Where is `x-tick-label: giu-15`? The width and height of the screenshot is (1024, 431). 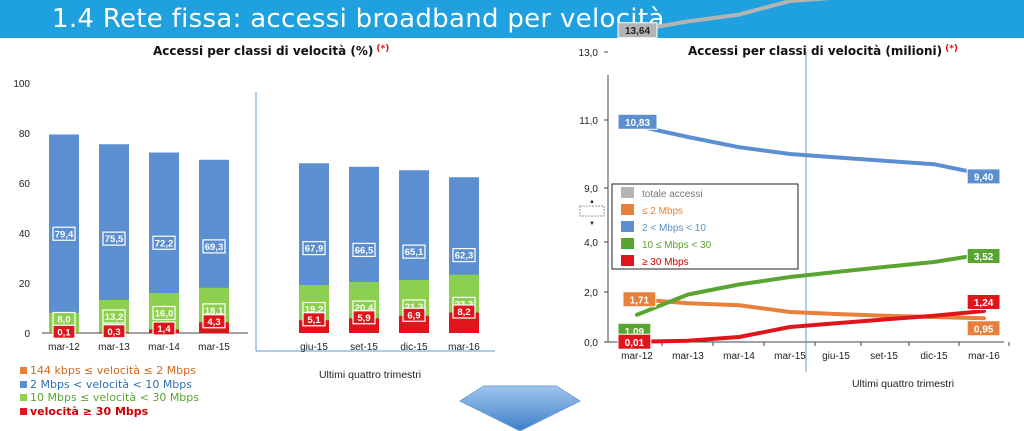 x-tick-label: giu-15 is located at coordinates (314, 347).